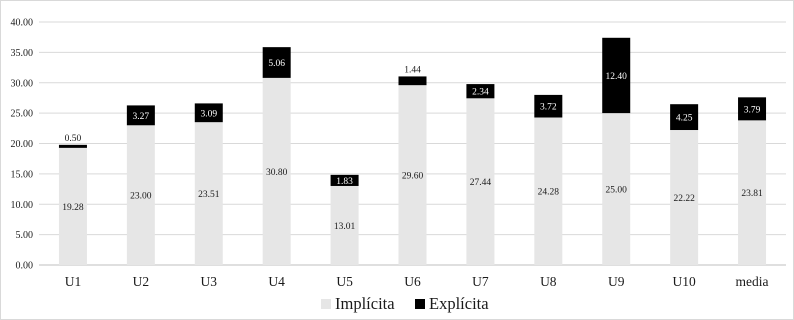 This screenshot has height=320, width=794. Describe the element at coordinates (344, 281) in the screenshot. I see `x-tick-label: U5` at that location.